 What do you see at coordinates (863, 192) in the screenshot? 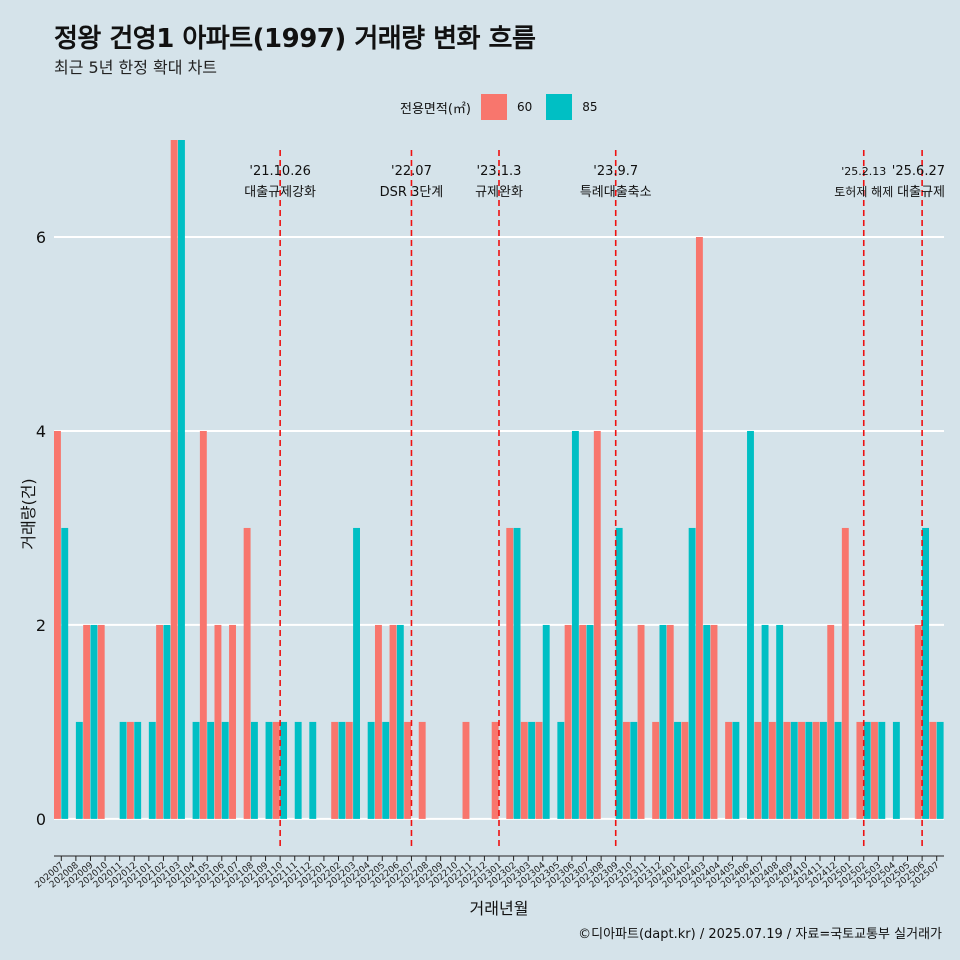
I see `event-name-label: 토허제 해제` at bounding box center [863, 192].